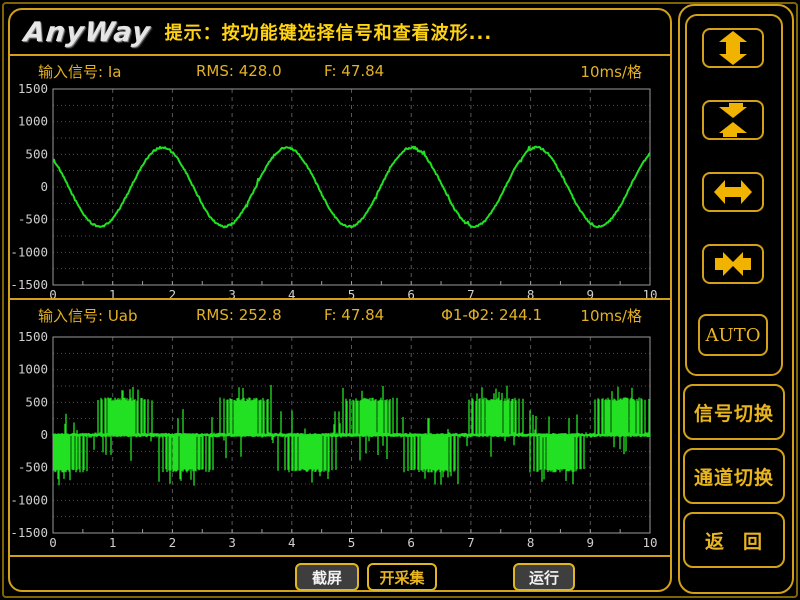 The width and height of the screenshot is (800, 600). I want to click on expand-horizontal-icon, so click(733, 192).